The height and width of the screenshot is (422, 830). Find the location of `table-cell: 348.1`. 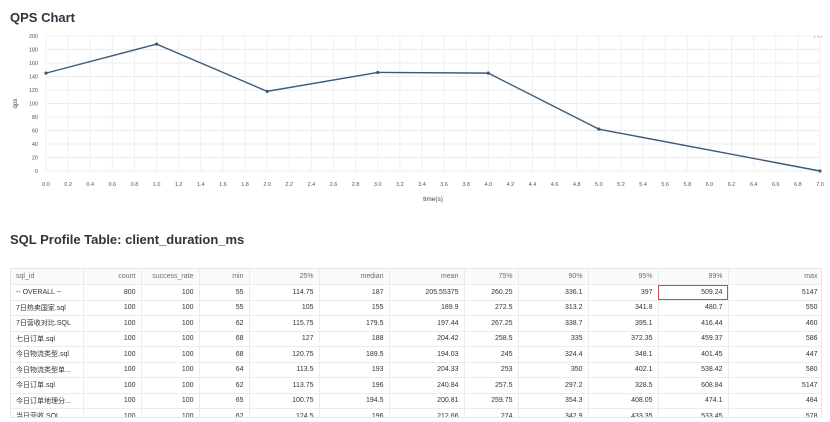

table-cell: 348.1 is located at coordinates (623, 354).